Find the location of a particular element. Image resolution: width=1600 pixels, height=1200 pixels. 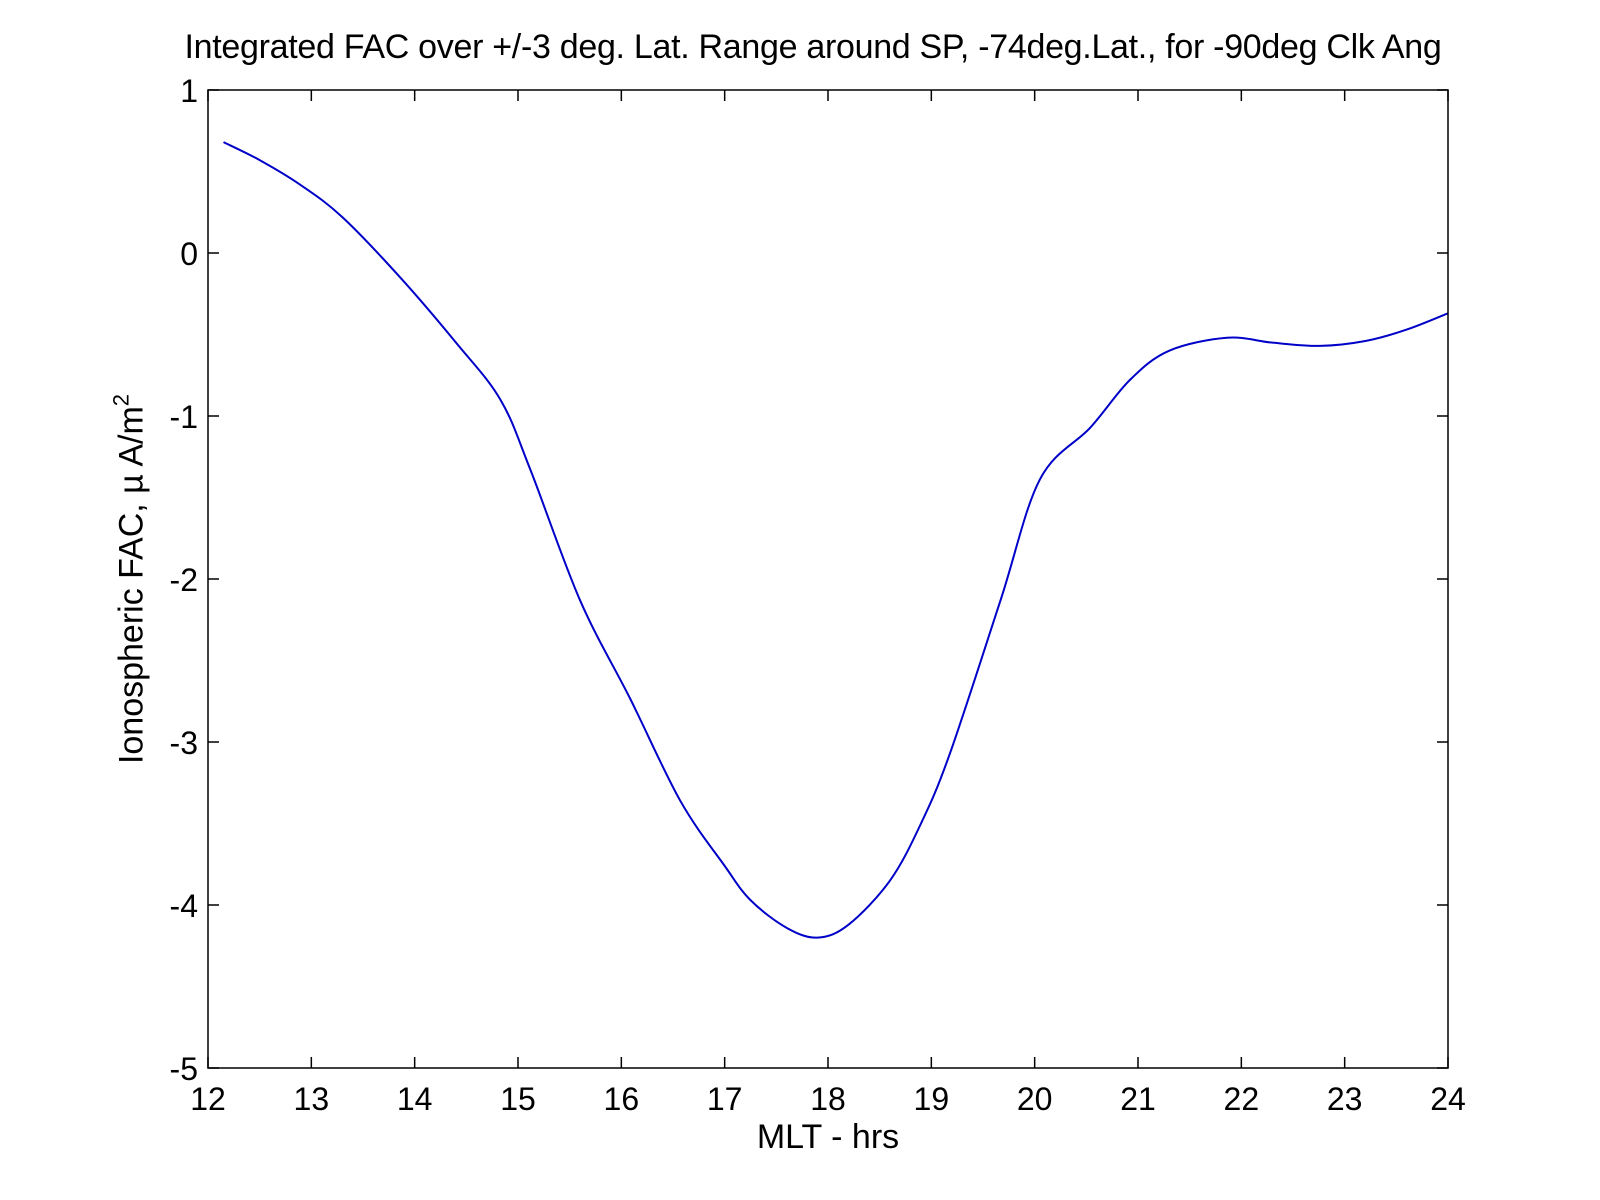

y-tick-label: -4 is located at coordinates (184, 906).